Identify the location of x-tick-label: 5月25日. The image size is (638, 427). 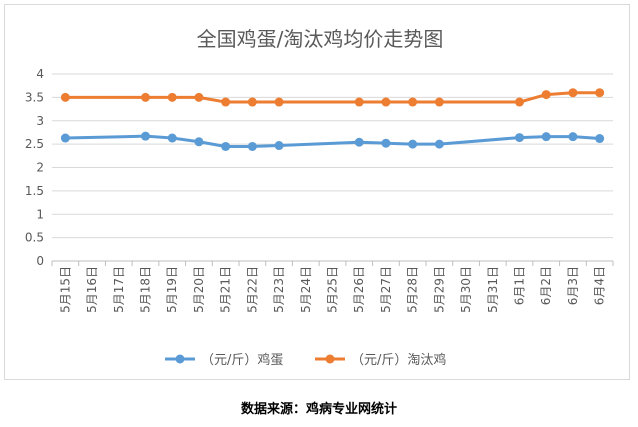
(333, 289).